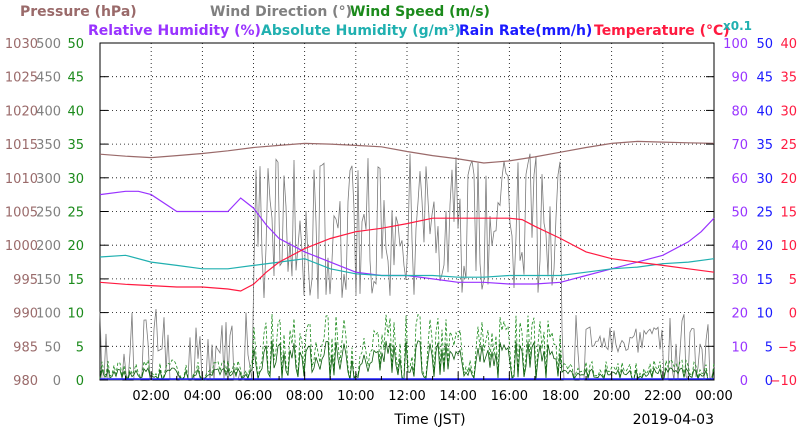 This screenshot has width=800, height=438. Describe the element at coordinates (48, 314) in the screenshot. I see `tick-wind_direction: 100` at that location.